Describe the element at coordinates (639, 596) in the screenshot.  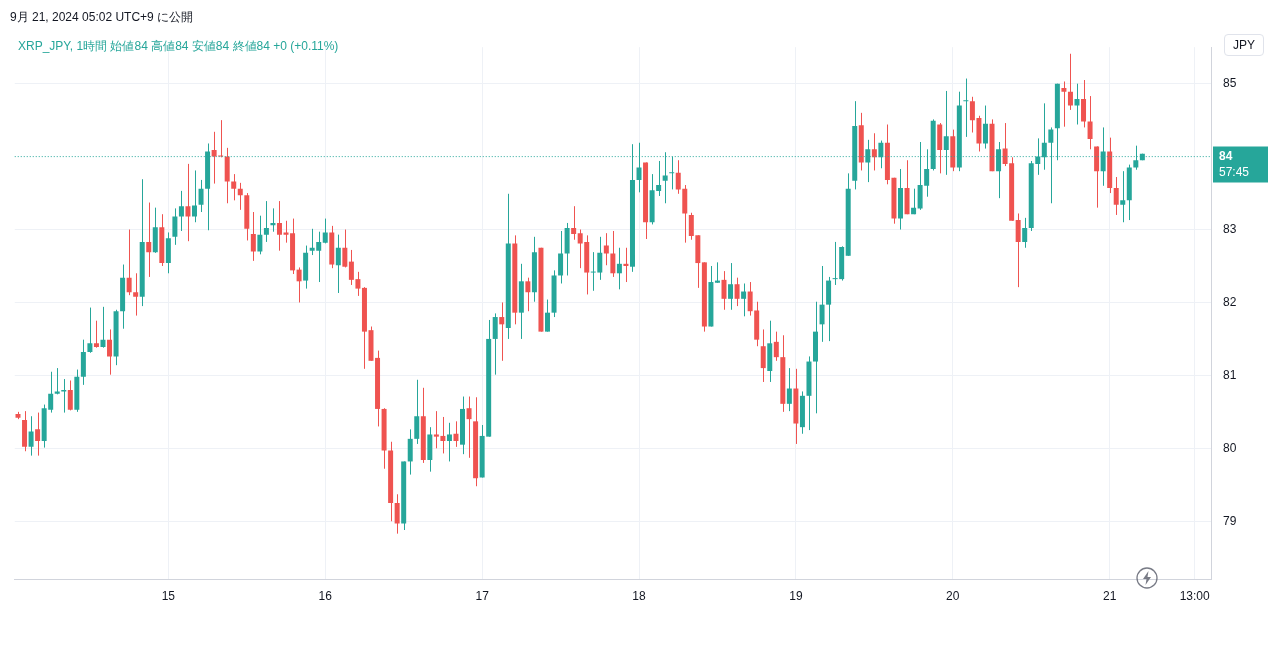
I see `x-tick-label: 18` at that location.